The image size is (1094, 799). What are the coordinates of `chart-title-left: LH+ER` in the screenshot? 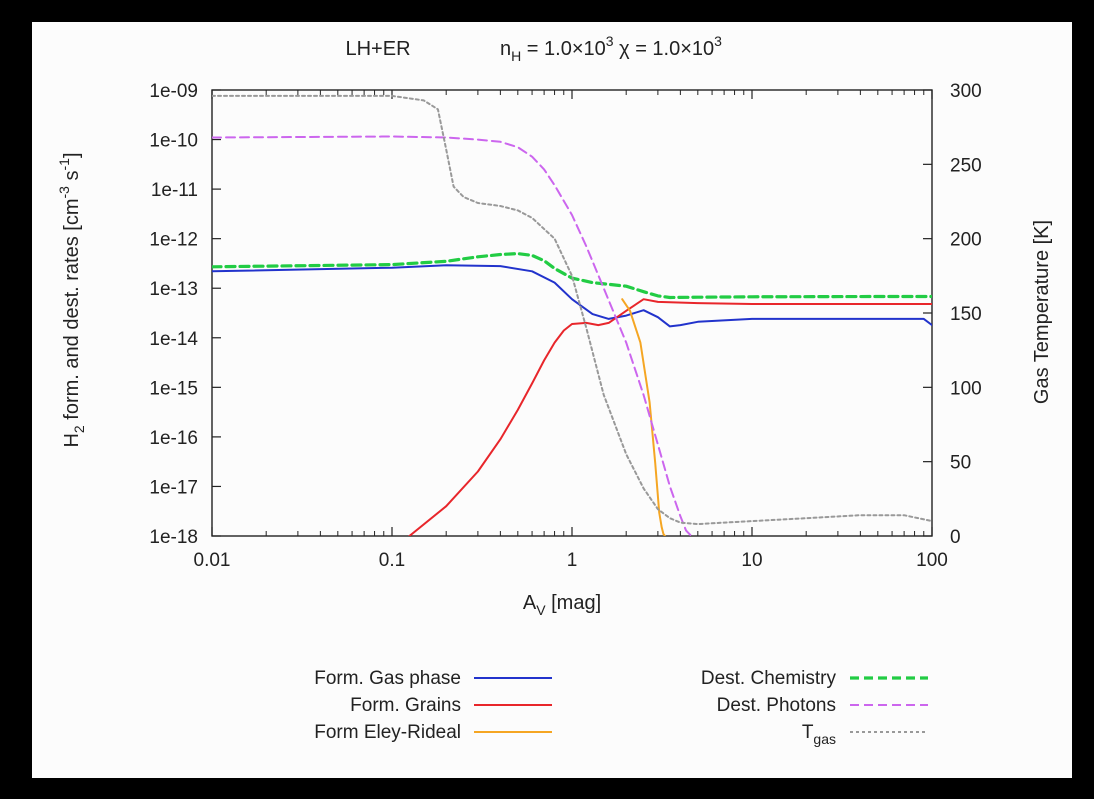 It's located at (377, 49).